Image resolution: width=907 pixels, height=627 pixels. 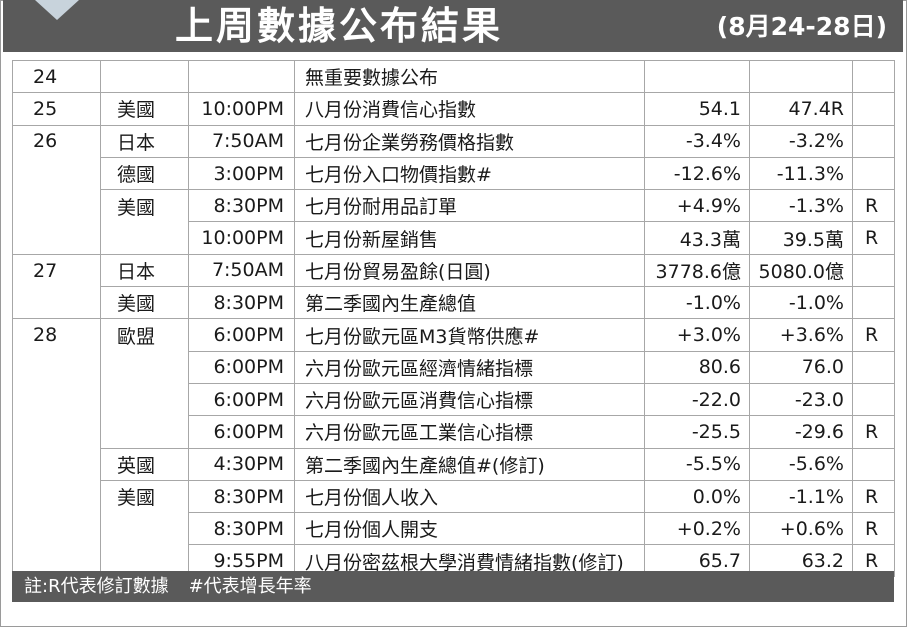 What do you see at coordinates (469, 173) in the screenshot?
I see `indicator-cell: 七月份入口物價指數#` at bounding box center [469, 173].